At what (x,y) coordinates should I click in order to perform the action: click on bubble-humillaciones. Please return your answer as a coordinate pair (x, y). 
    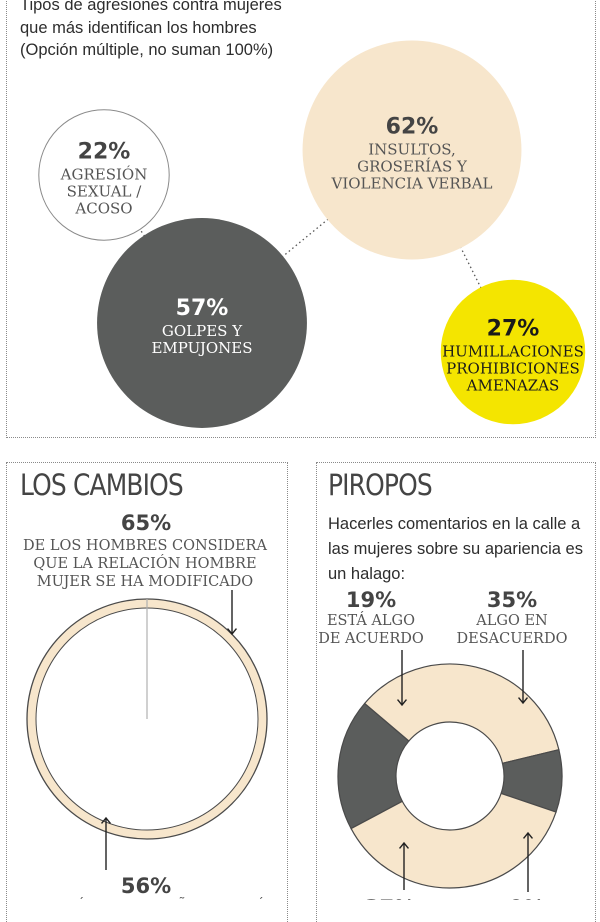
    Looking at the image, I should click on (513, 352).